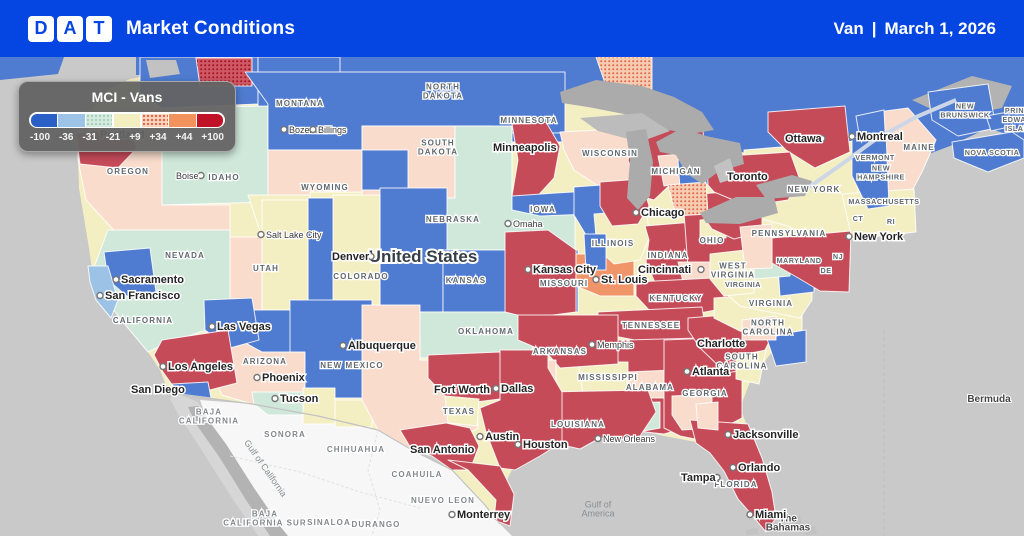 This screenshot has height=536, width=1024. What do you see at coordinates (564, 283) in the screenshot?
I see `state-label: MISSOURI` at bounding box center [564, 283].